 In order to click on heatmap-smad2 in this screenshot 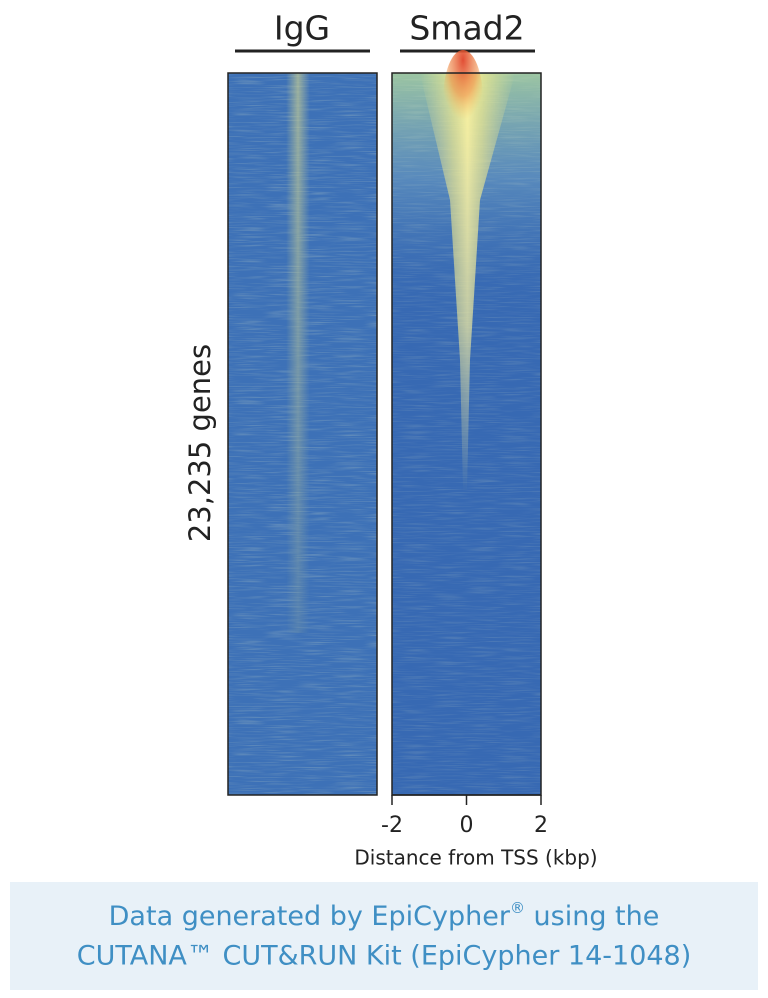, I will do `click(466, 423)`.